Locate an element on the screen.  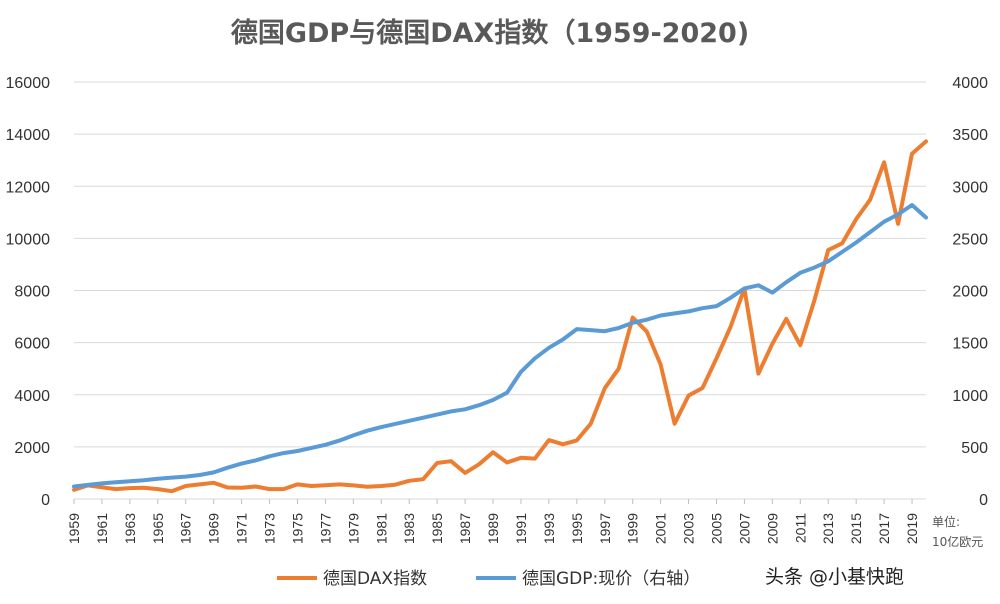
right-tick-label: 2500 is located at coordinates (970, 239).